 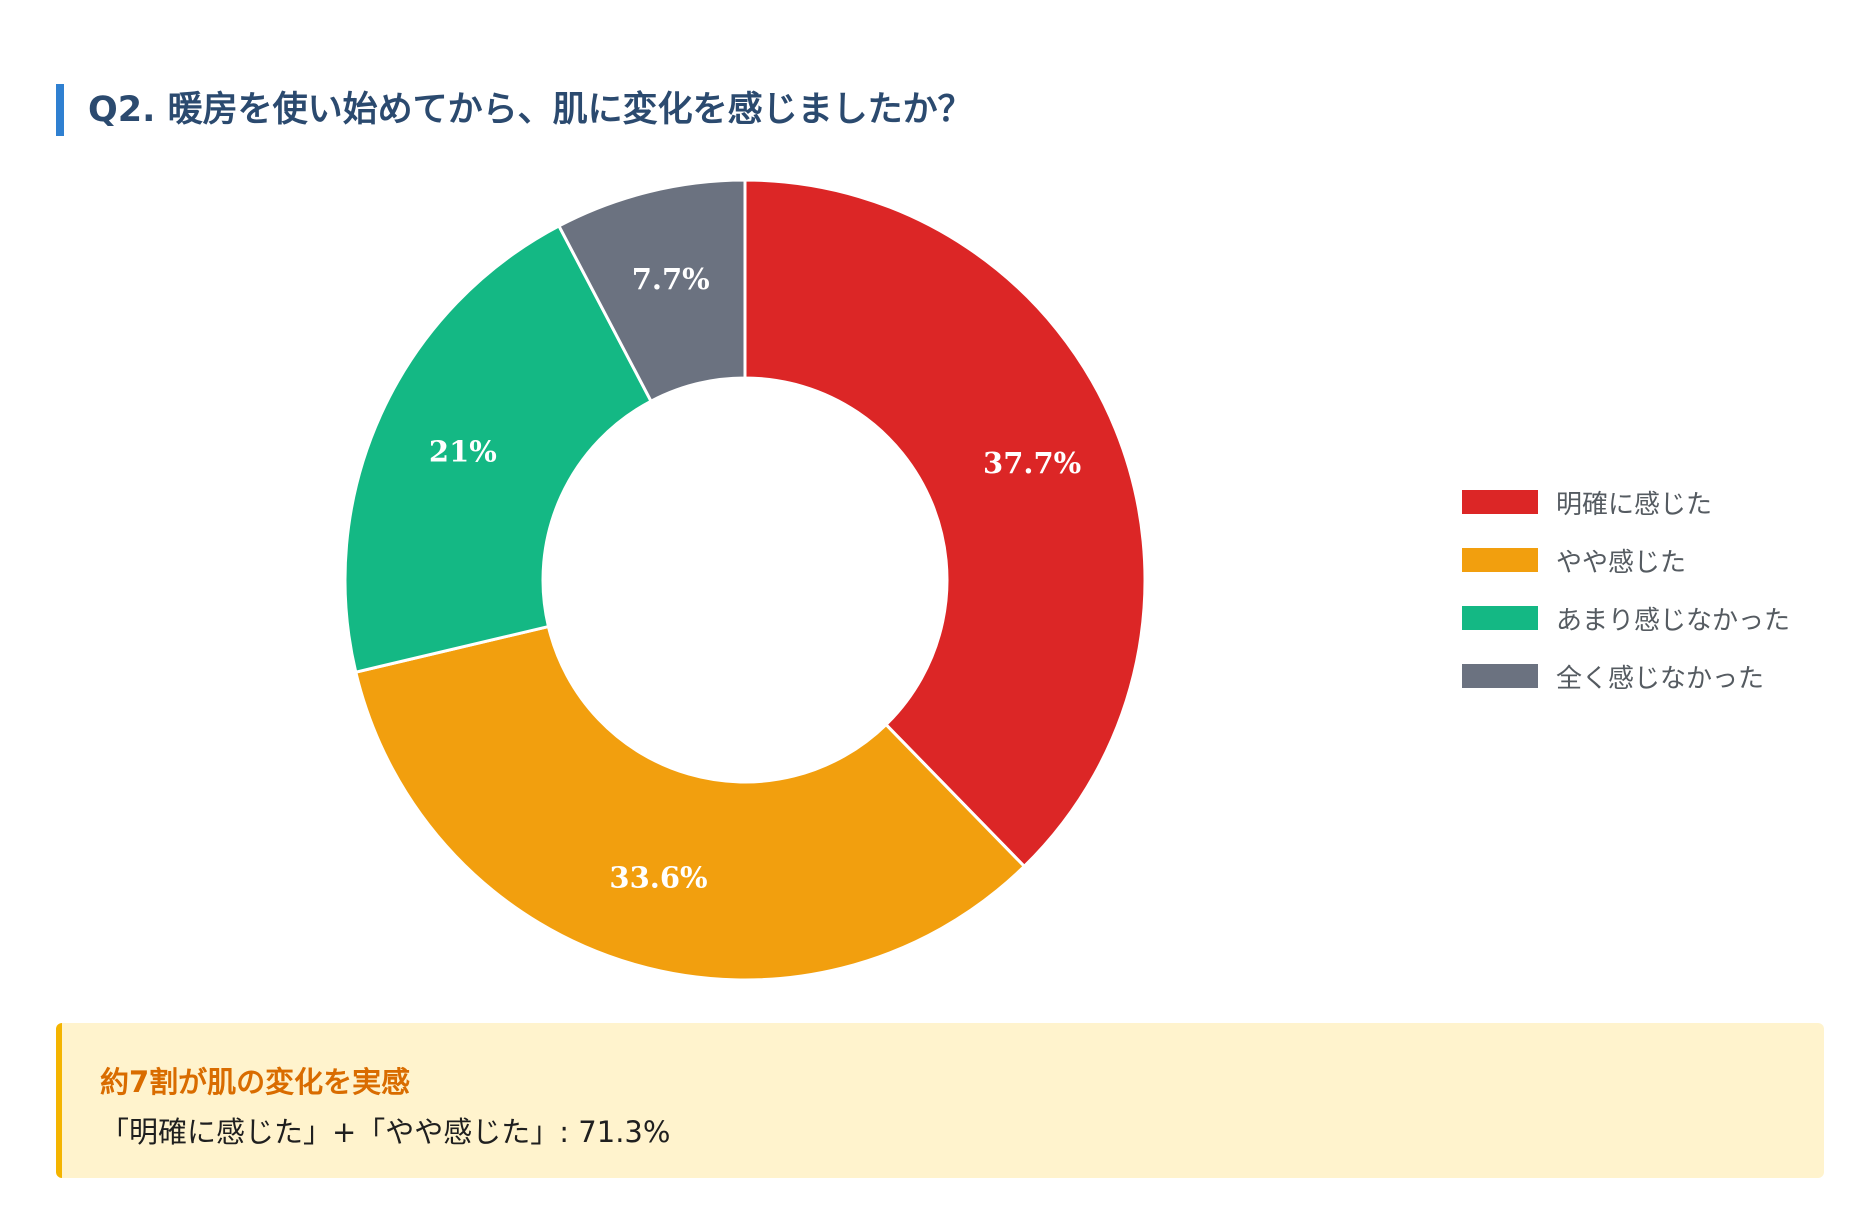 I want to click on legend-label: 全く感じなかった, so click(x=1660, y=678).